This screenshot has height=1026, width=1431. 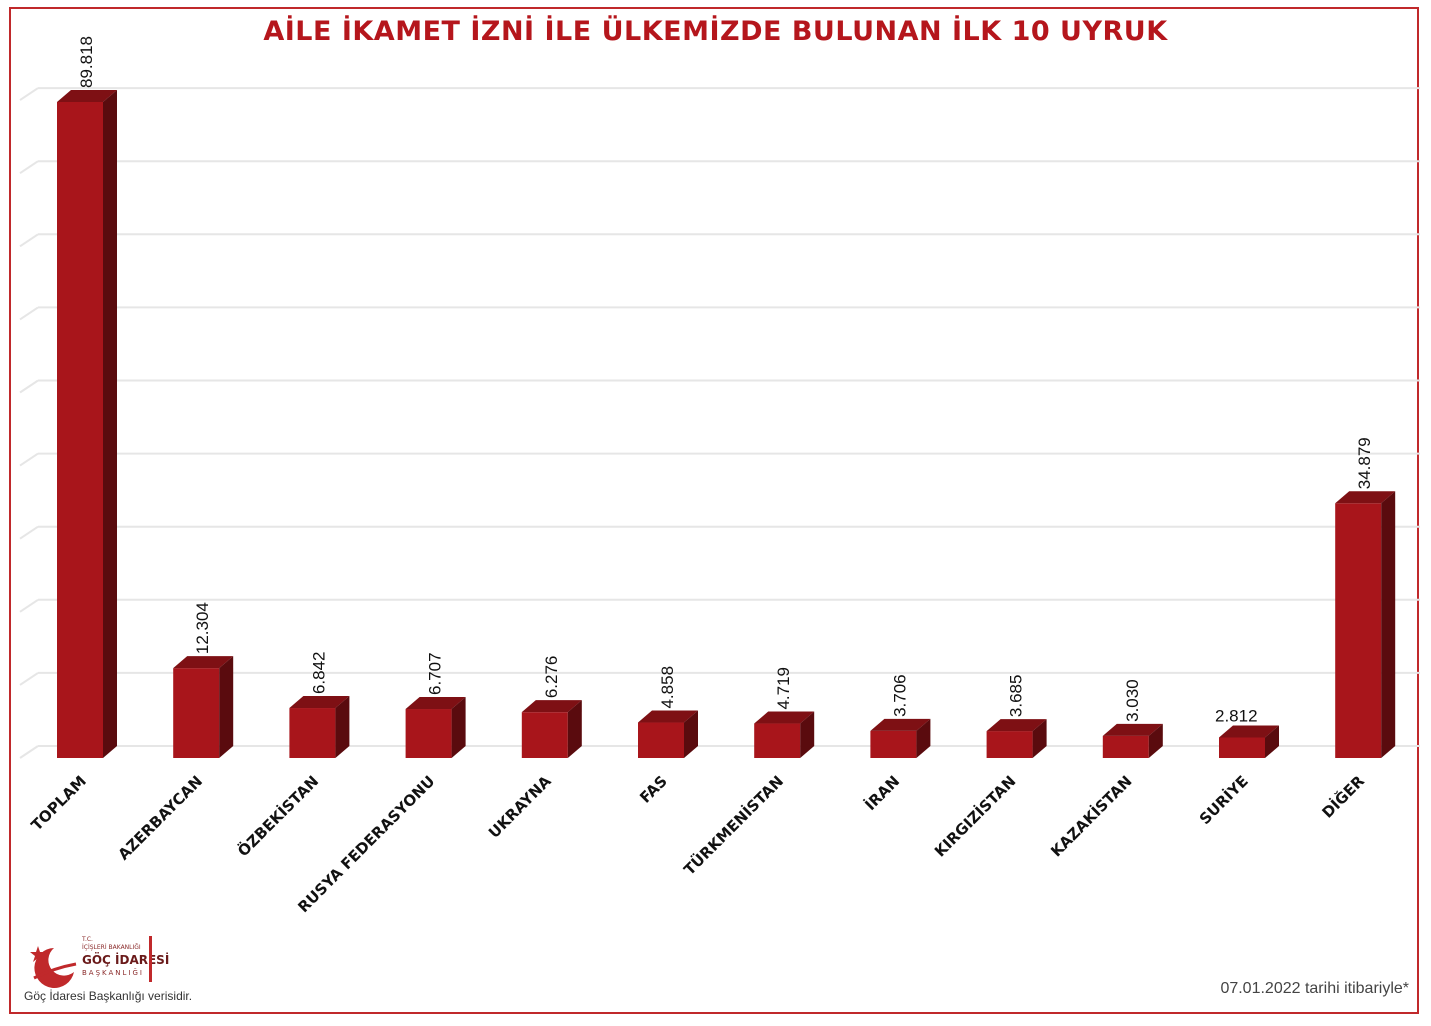 I want to click on logo-baskanligi: BAŞKANLIĞI, so click(x=113, y=973).